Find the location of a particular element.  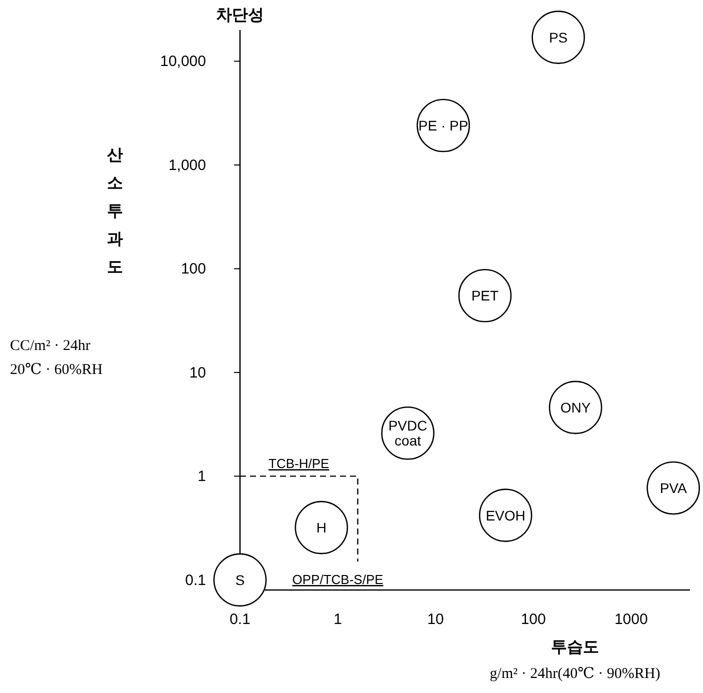

annotation: TCB-H/PE is located at coordinates (299, 464).